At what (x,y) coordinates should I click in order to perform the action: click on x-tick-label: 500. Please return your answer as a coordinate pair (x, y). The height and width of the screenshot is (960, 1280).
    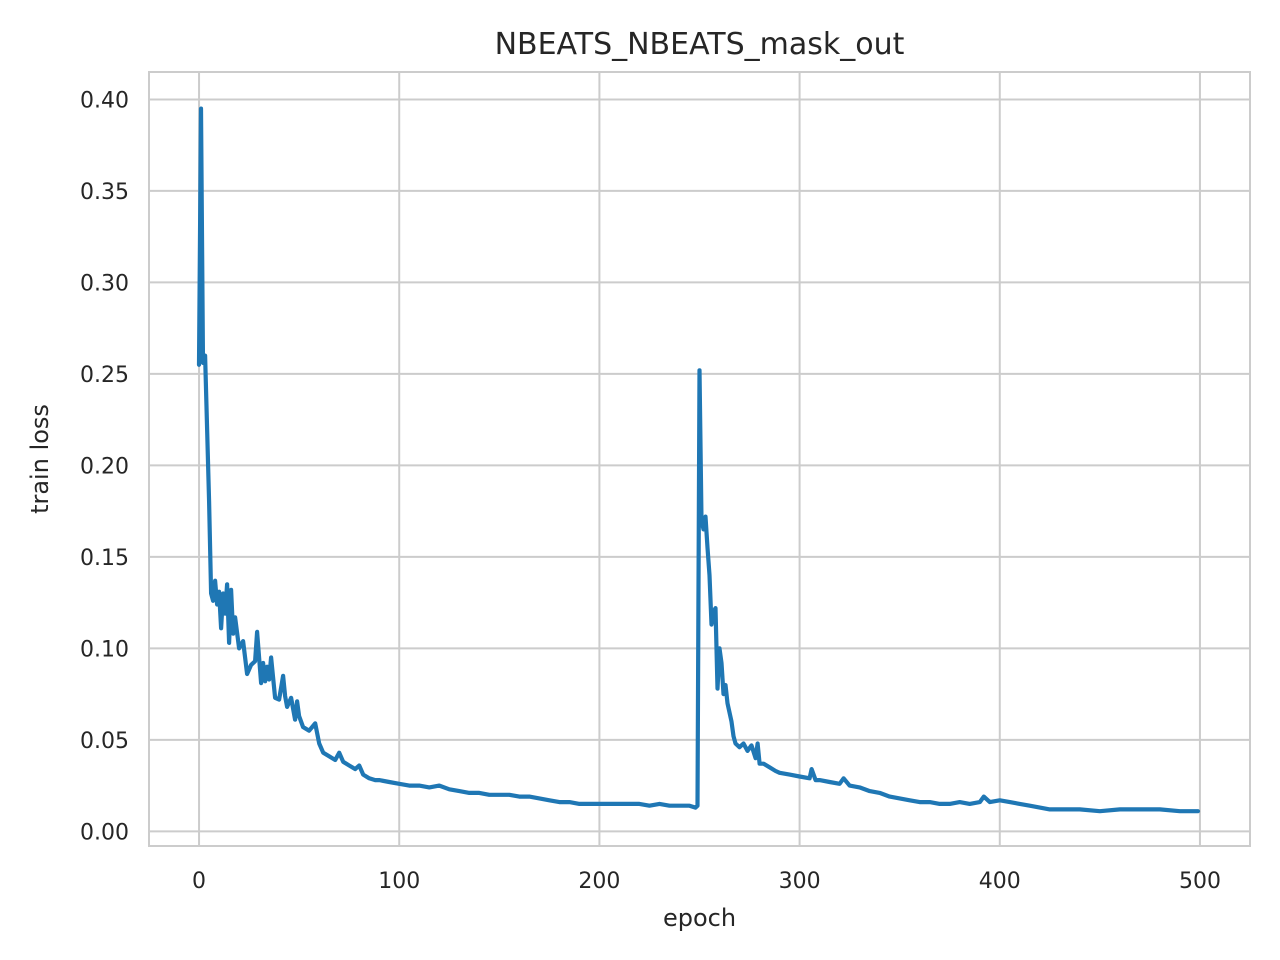
    Looking at the image, I should click on (1200, 881).